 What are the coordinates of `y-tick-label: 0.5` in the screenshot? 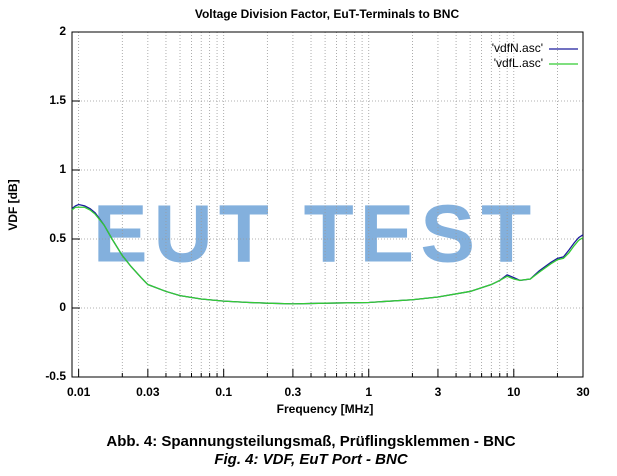 It's located at (57, 238).